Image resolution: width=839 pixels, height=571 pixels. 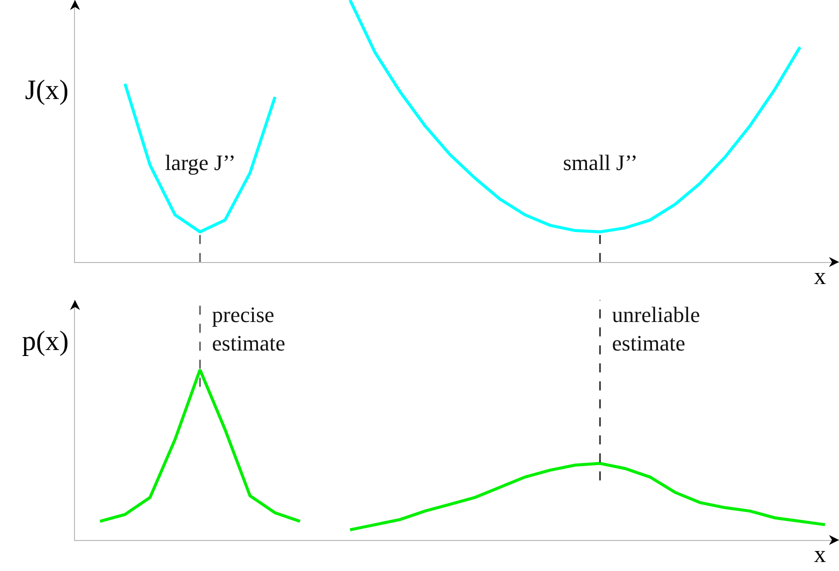 I want to click on text: precise estimate, so click(x=249, y=329).